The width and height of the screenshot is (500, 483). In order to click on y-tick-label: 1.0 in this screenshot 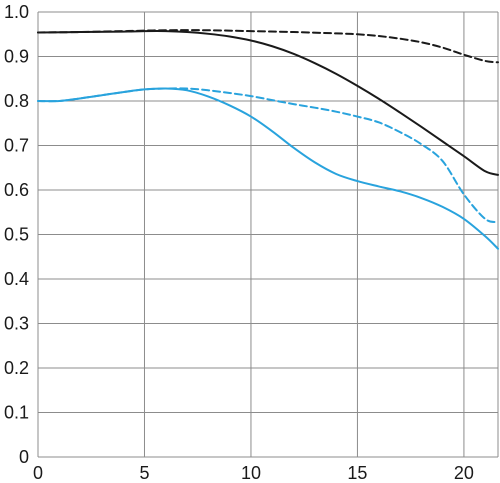, I will do `click(16, 12)`.